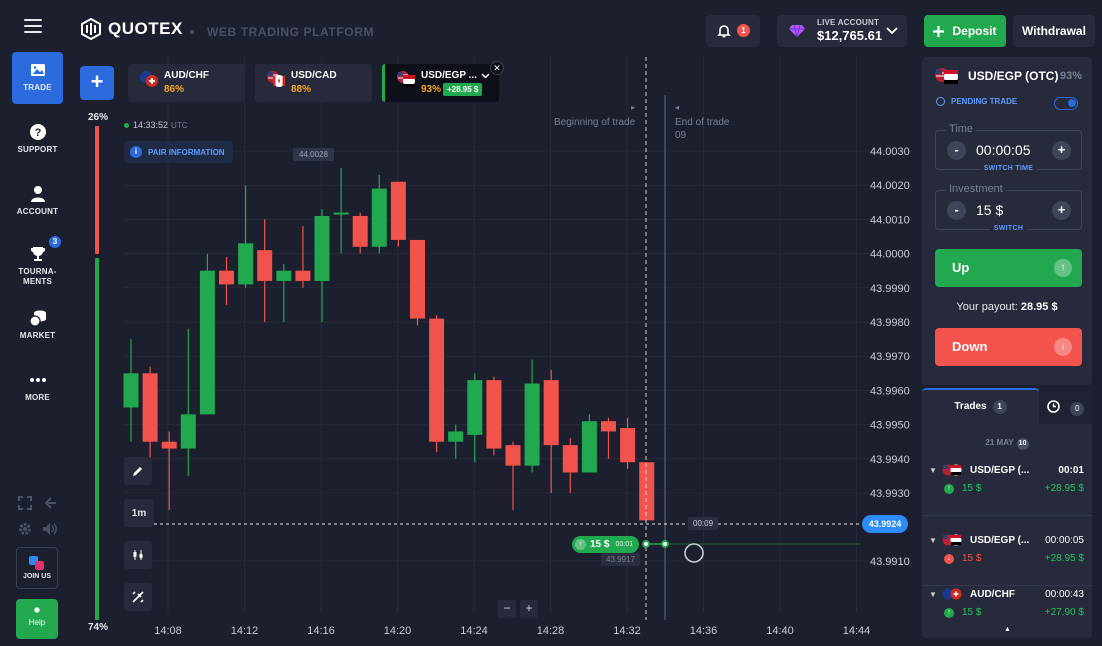 This screenshot has height=646, width=1102. I want to click on join-us-button: JOIN US, so click(37, 568).